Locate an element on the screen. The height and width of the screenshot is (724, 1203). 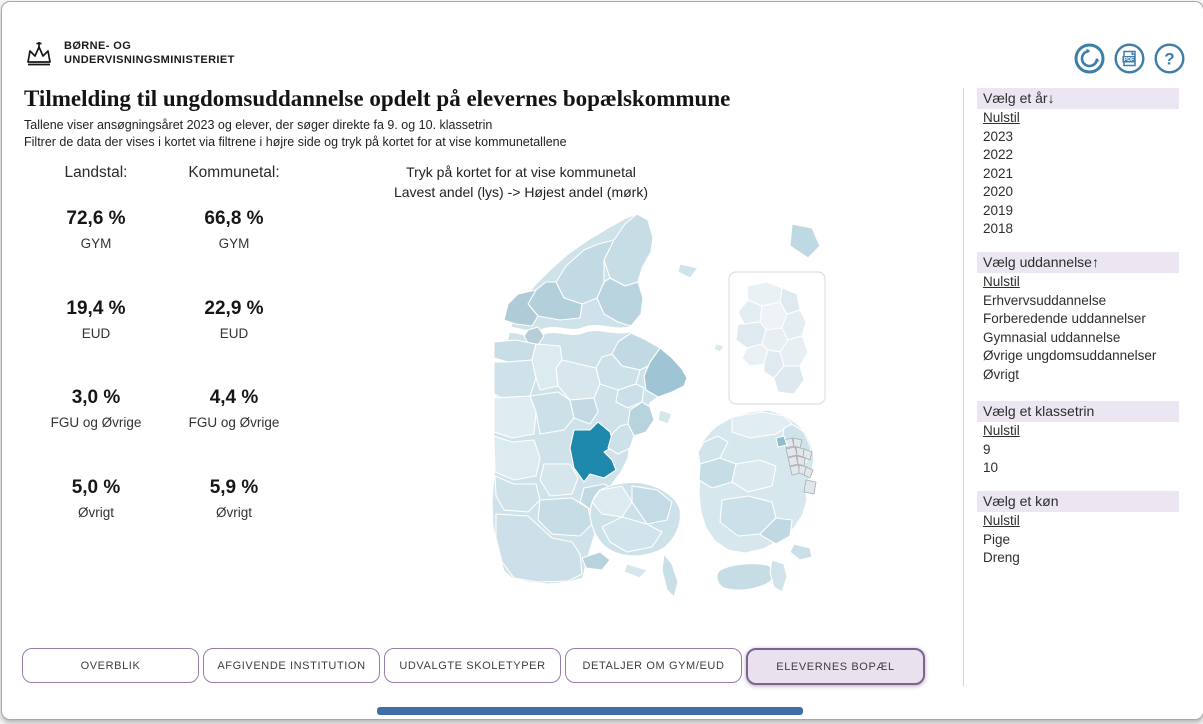
filter-reset-year: Nulstil is located at coordinates (1001, 117).